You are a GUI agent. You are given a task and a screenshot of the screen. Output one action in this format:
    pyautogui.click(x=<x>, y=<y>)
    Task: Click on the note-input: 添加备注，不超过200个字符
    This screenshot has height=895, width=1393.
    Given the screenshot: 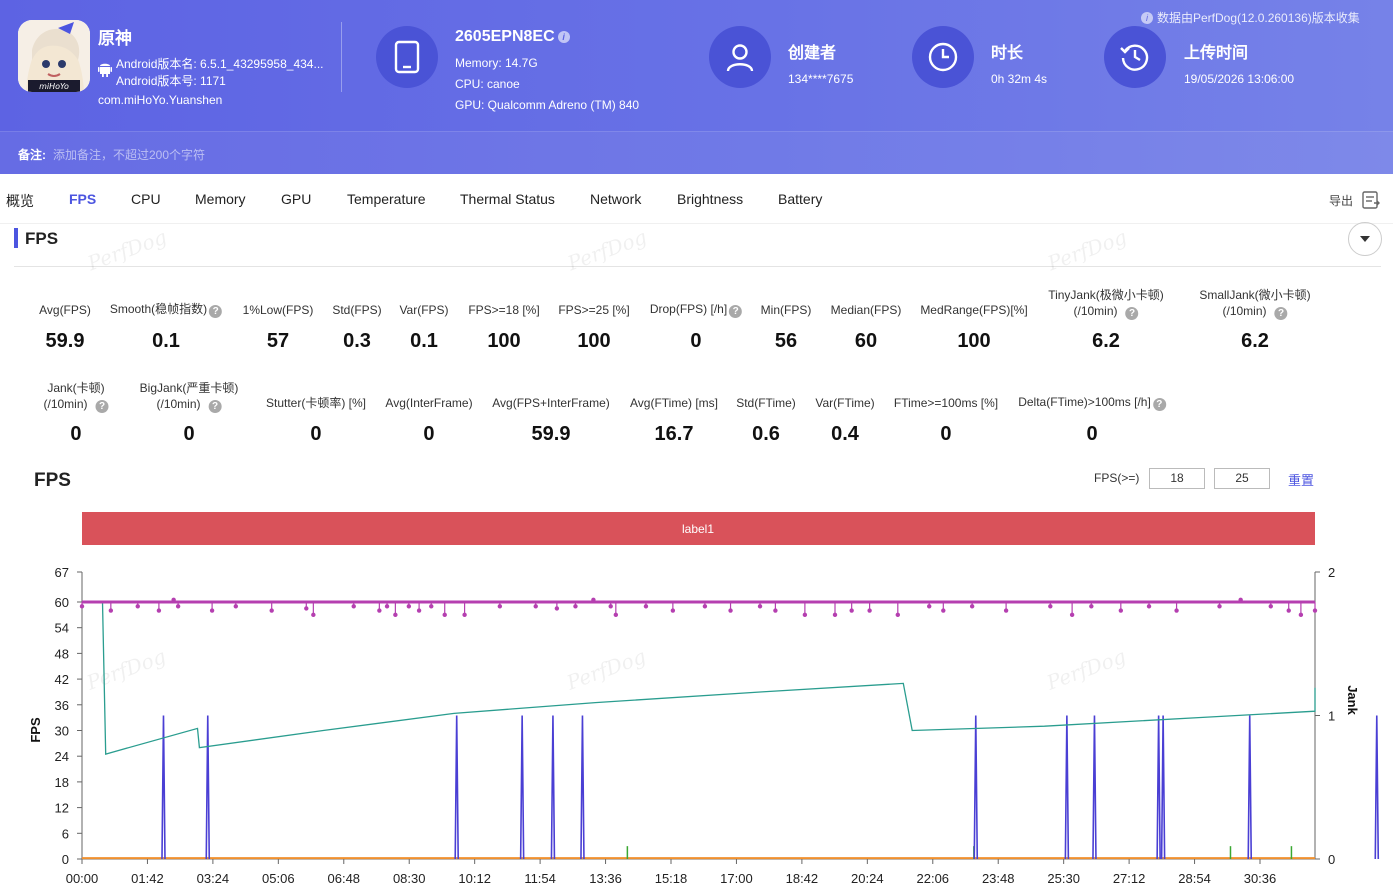 What is the action you would take?
    pyautogui.click(x=129, y=155)
    